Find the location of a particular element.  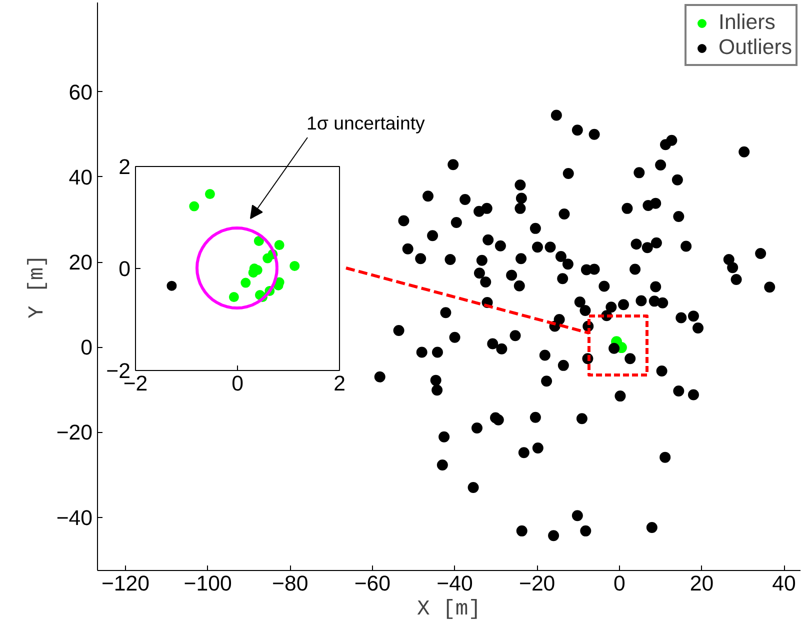

x-tick-label: −40 is located at coordinates (454, 584).